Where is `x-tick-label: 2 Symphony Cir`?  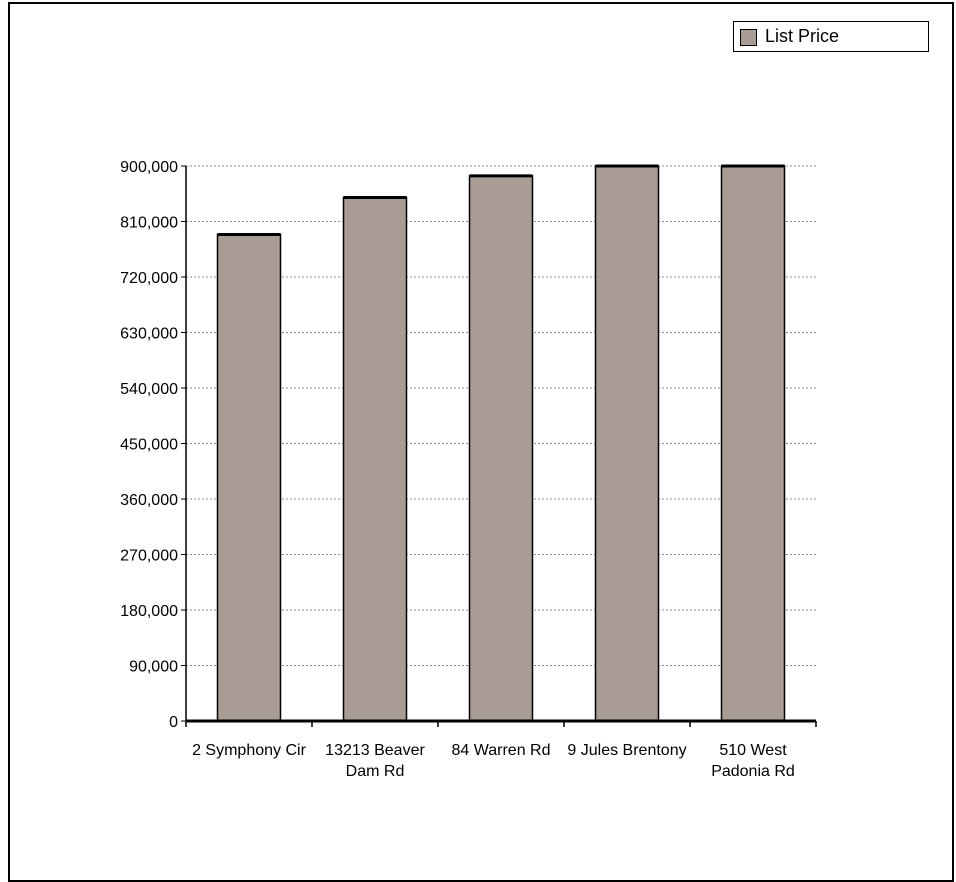 x-tick-label: 2 Symphony Cir is located at coordinates (249, 750).